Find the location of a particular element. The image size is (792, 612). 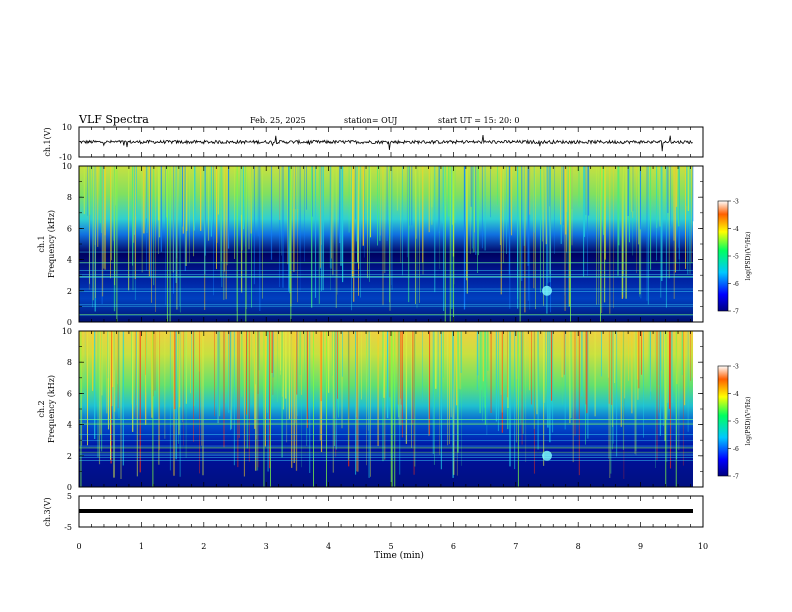

time-tick-label: 7 is located at coordinates (515, 546).